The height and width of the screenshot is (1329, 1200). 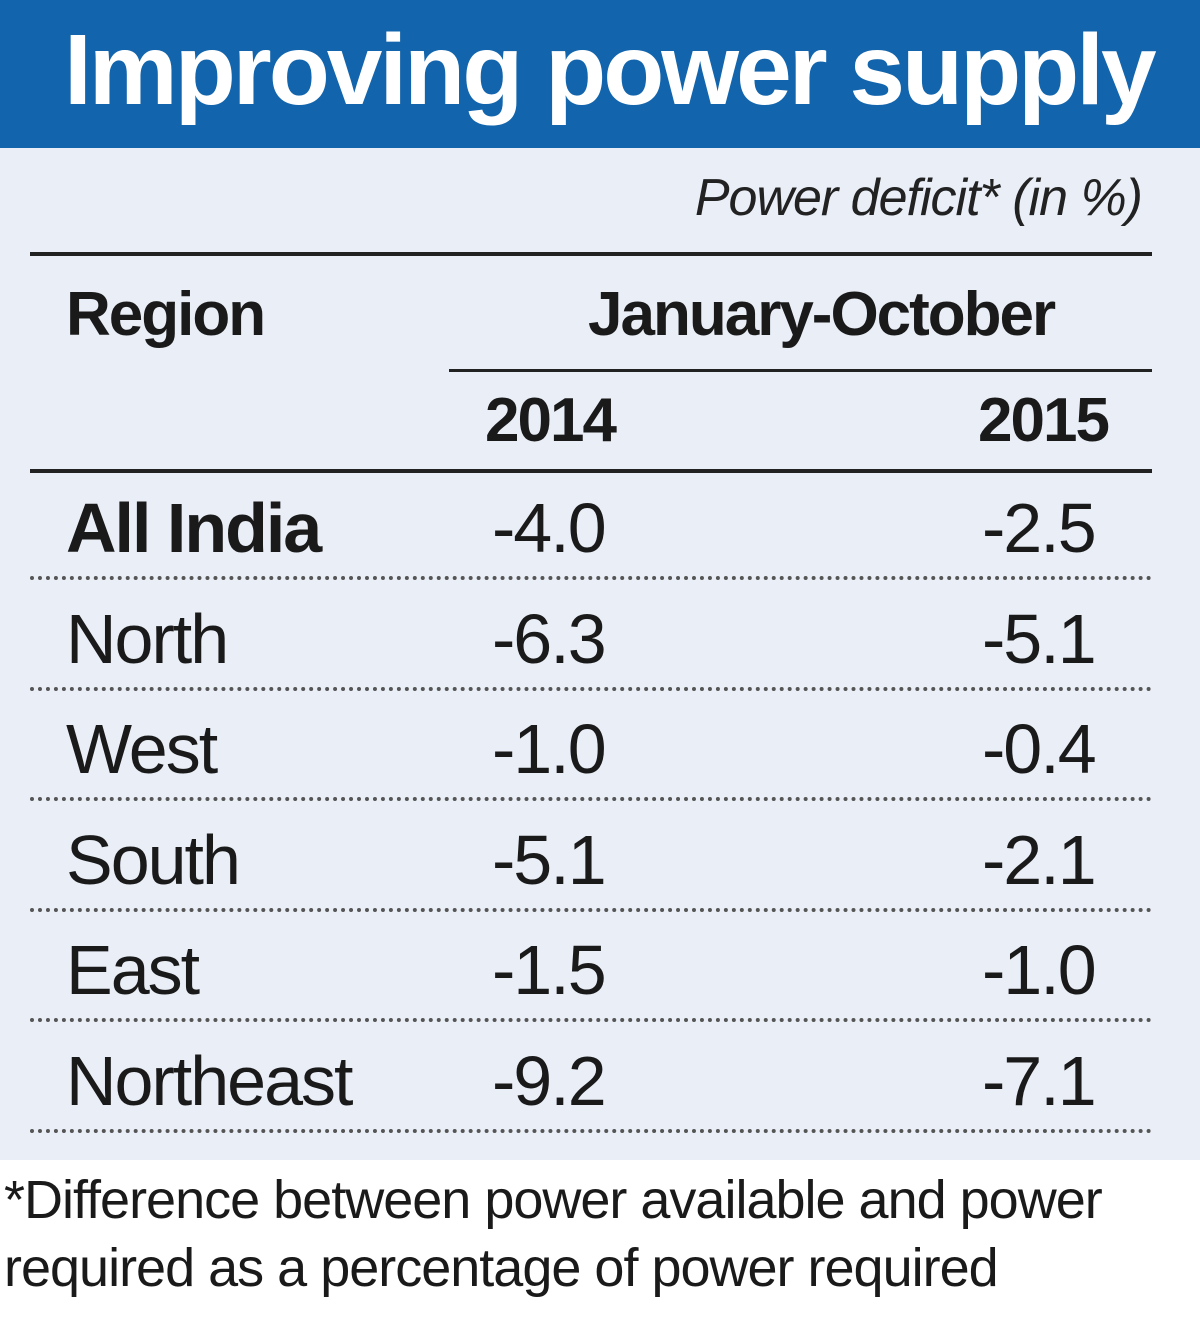 I want to click on value-cell-2014: -4.0, so click(x=549, y=528).